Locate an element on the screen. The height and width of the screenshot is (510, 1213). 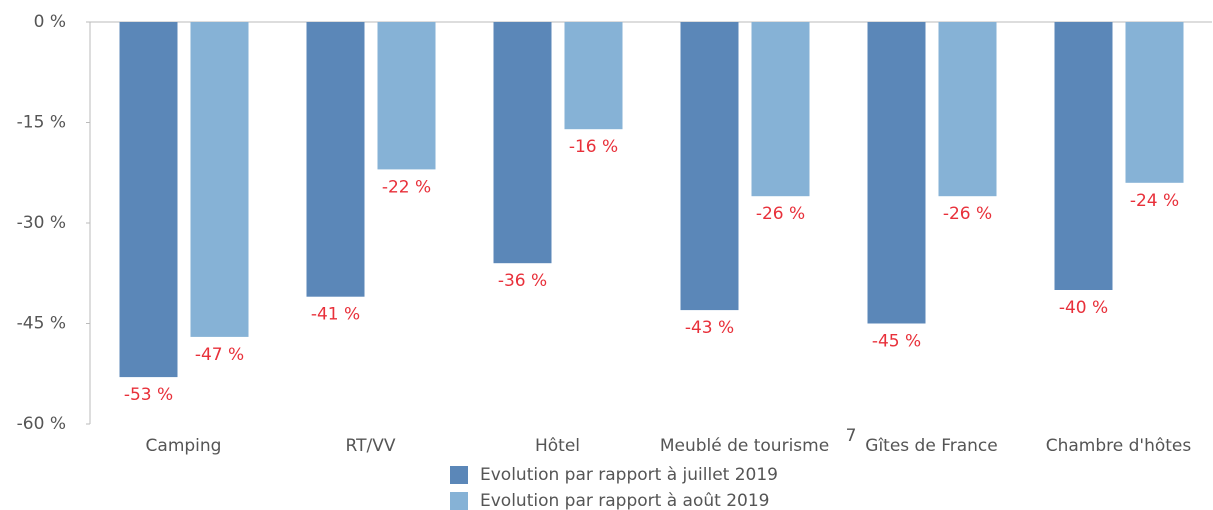
x-tick-label: Chambre d'hôtes is located at coordinates (1119, 446).